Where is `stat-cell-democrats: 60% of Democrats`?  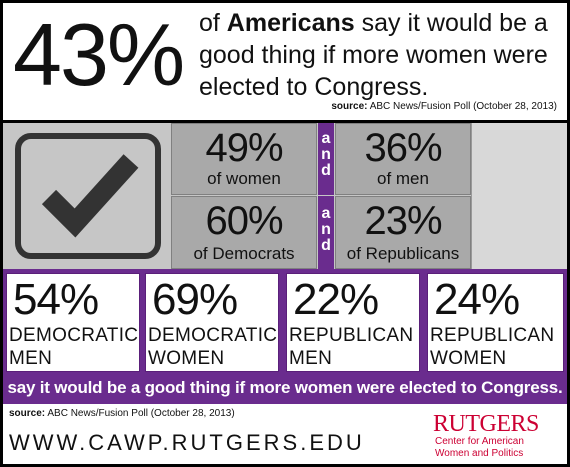 stat-cell-democrats: 60% of Democrats is located at coordinates (244, 232).